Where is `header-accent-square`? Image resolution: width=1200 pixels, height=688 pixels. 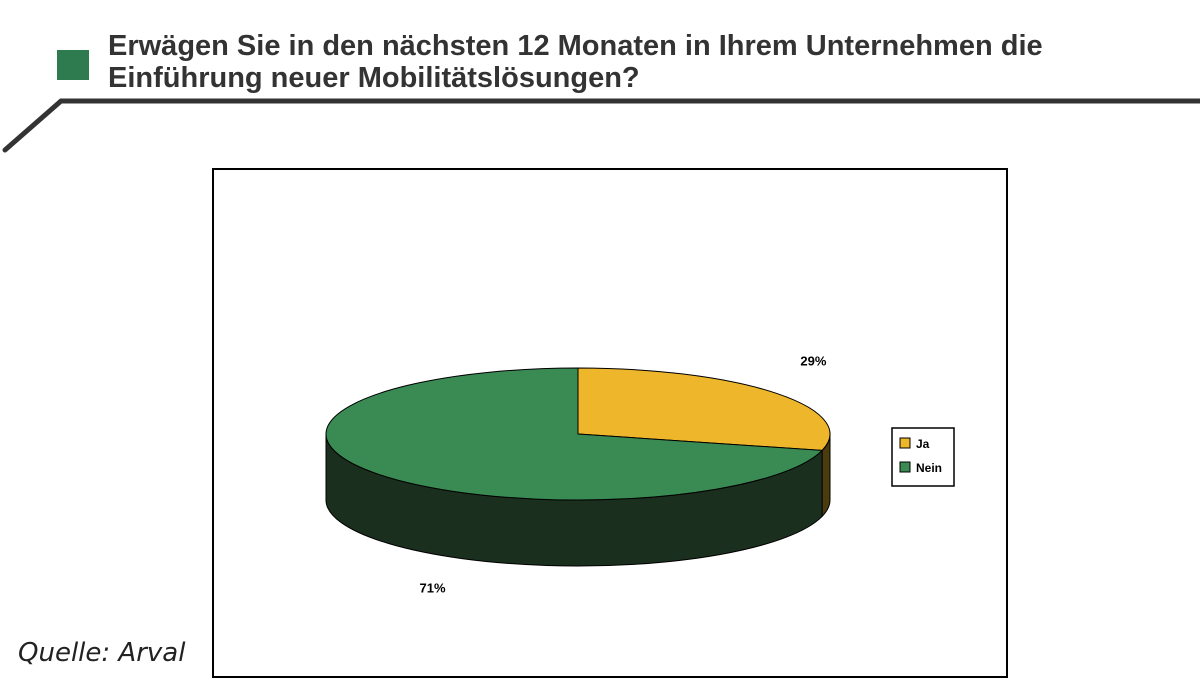
header-accent-square is located at coordinates (73, 65).